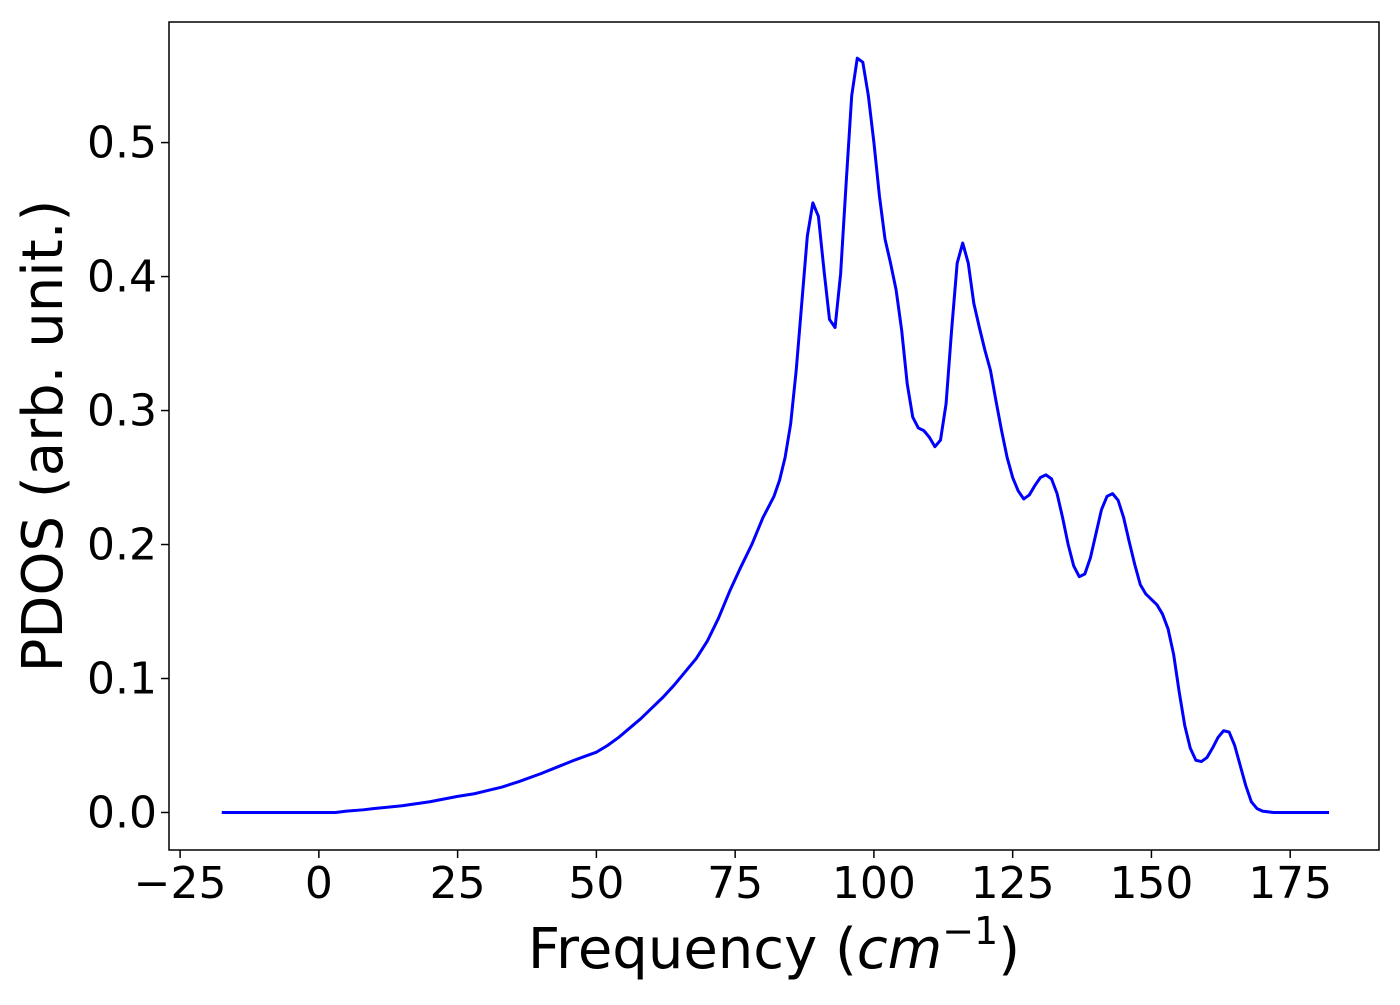  What do you see at coordinates (458, 883) in the screenshot?
I see `x-tick-label: 25` at bounding box center [458, 883].